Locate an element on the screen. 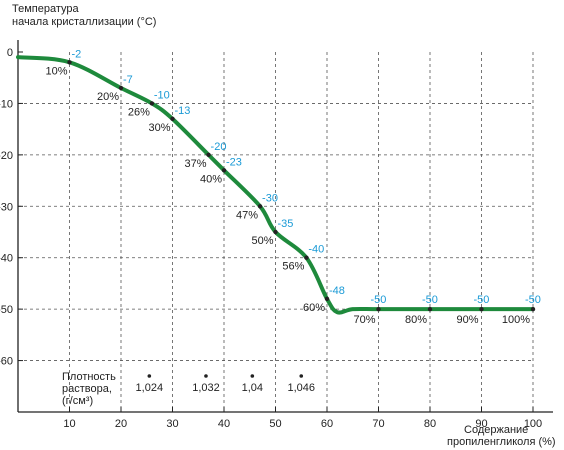 The height and width of the screenshot is (450, 564). value-label: -20 is located at coordinates (219, 147).